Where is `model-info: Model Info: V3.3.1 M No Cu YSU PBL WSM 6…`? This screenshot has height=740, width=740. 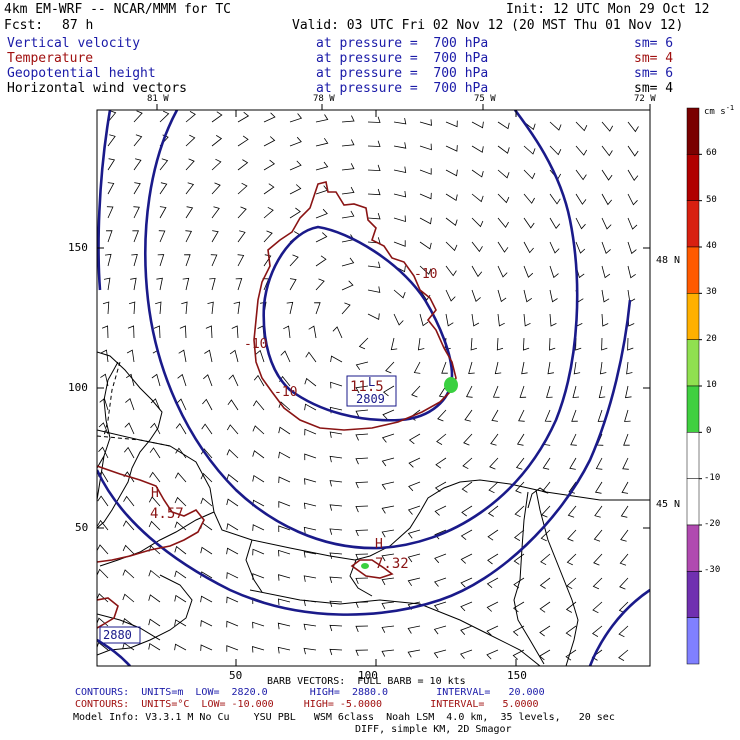
model-info: Model Info: V3.3.1 M No Cu YSU PBL WSM 6… is located at coordinates (344, 717).